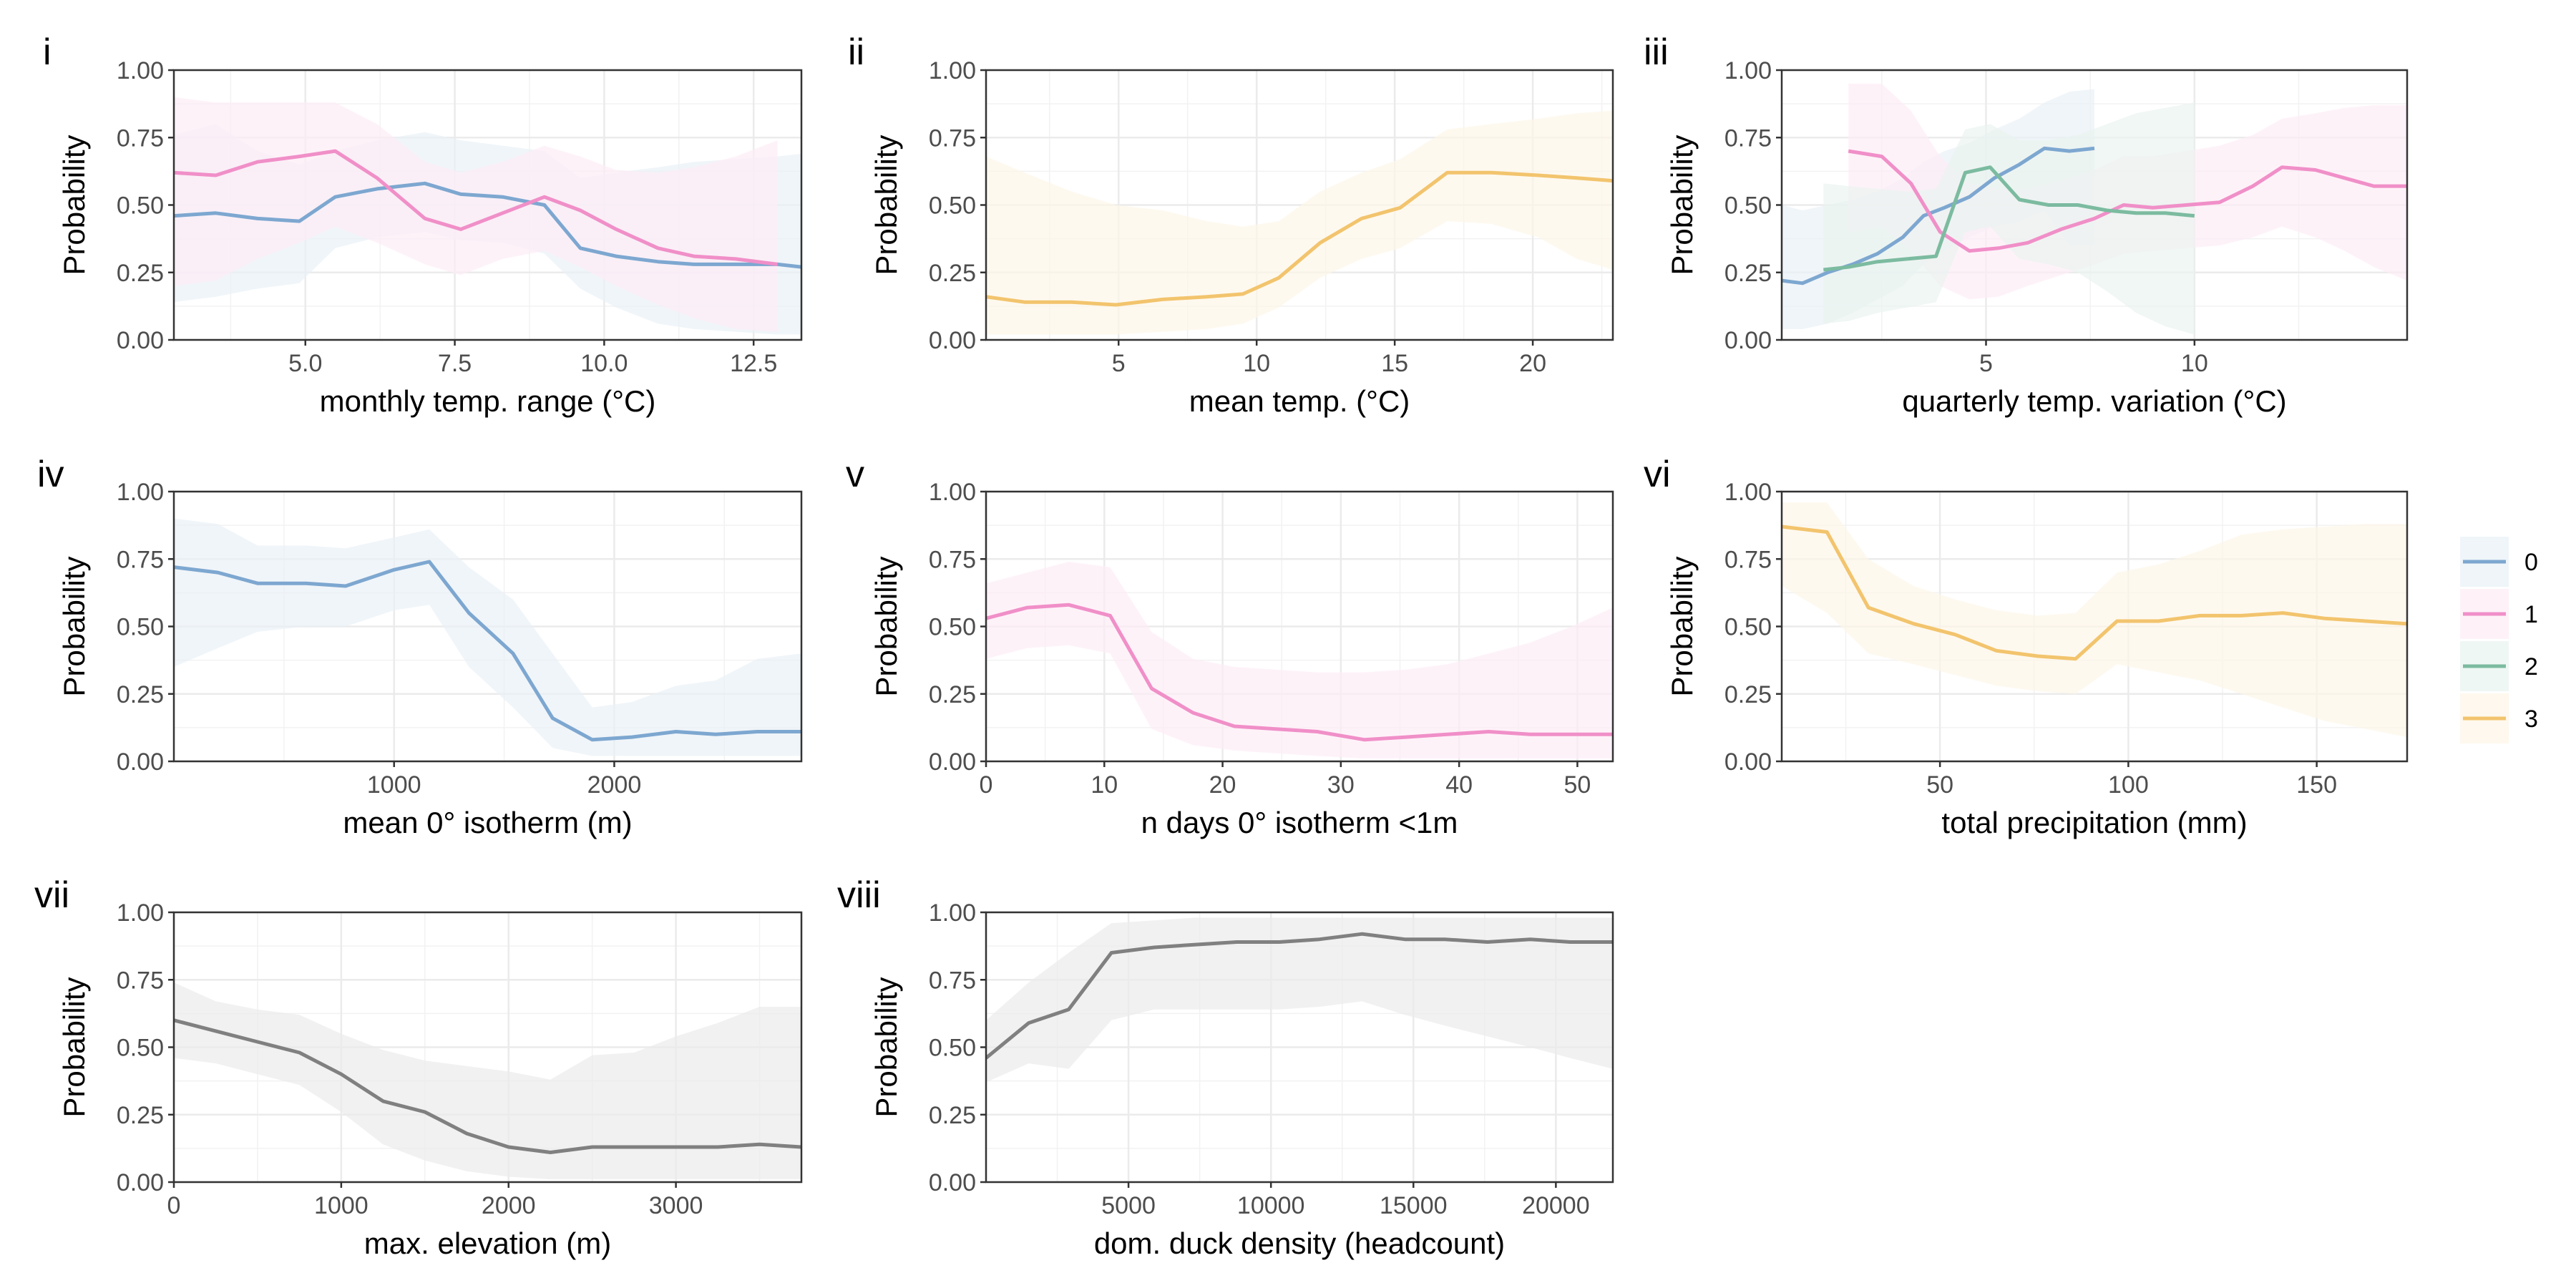  Describe the element at coordinates (51, 895) in the screenshot. I see `panel-letter: vii` at that location.